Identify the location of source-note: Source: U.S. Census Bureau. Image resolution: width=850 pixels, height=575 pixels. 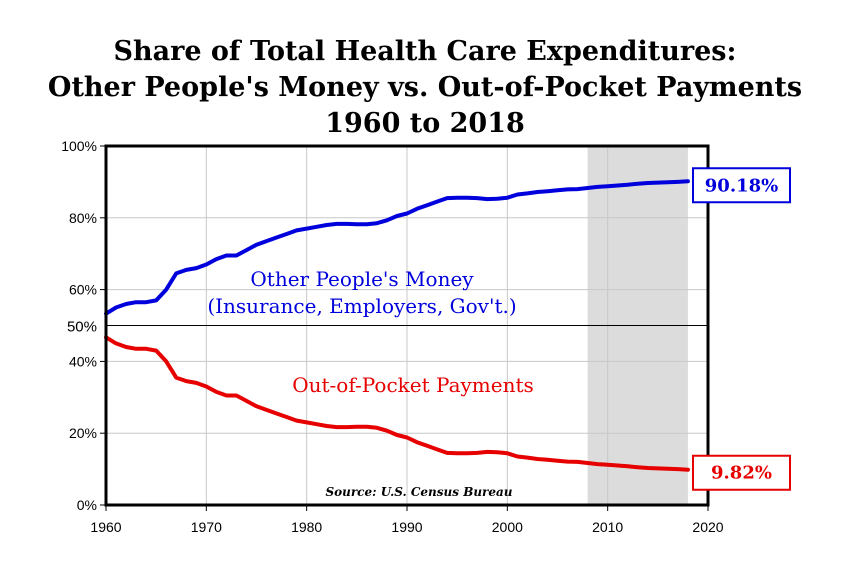
(418, 492).